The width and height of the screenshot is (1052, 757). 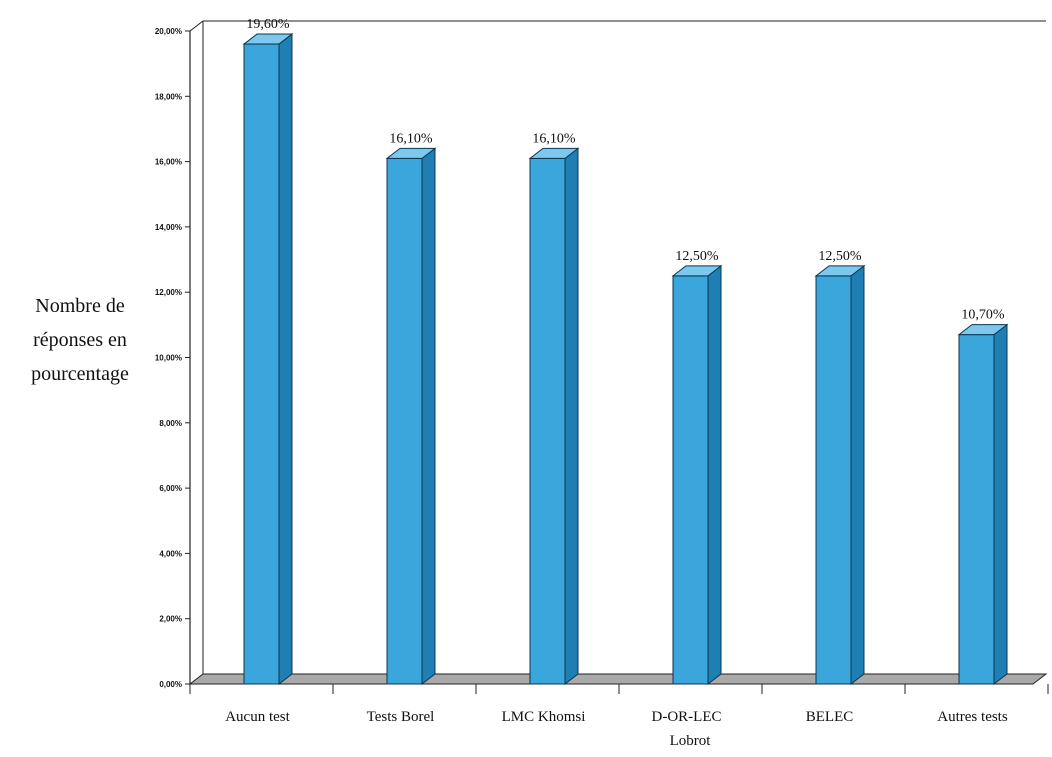 I want to click on wall-top-left-edge, so click(x=196, y=26).